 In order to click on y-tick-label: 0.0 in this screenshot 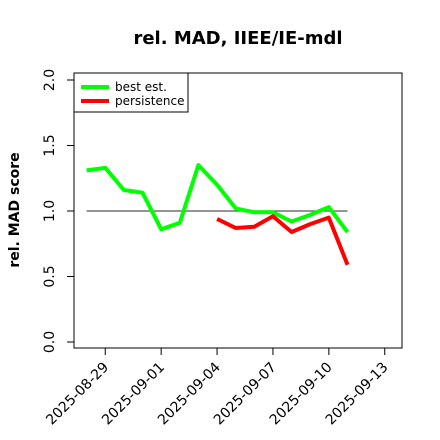, I will do `click(50, 342)`.